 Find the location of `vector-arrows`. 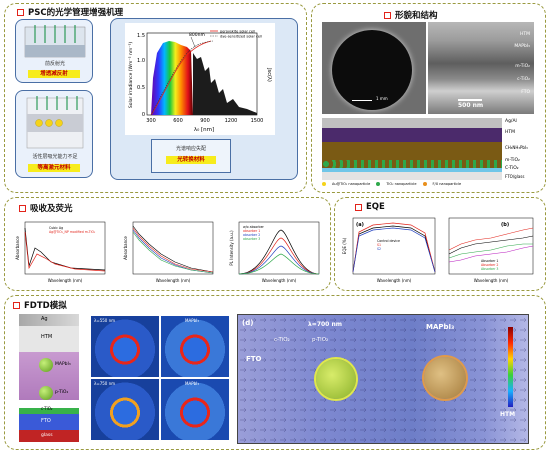

vector-arrows is located at coordinates (383, 379).